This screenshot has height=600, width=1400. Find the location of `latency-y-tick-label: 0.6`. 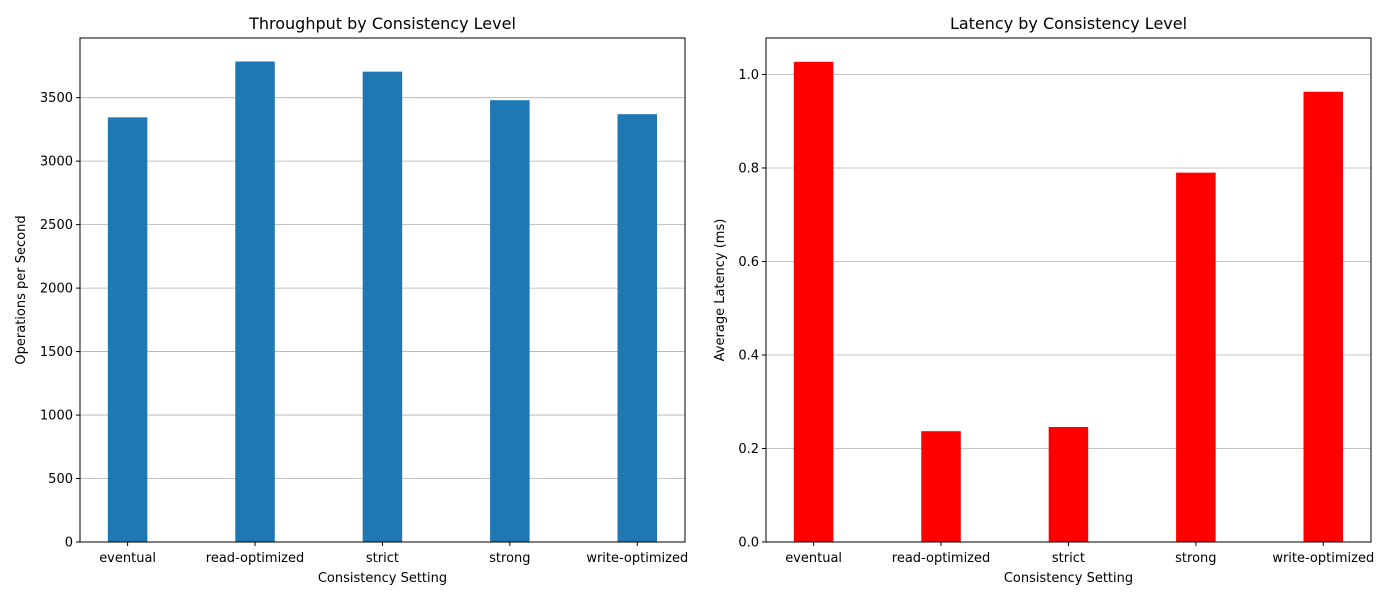

latency-y-tick-label: 0.6 is located at coordinates (748, 262).